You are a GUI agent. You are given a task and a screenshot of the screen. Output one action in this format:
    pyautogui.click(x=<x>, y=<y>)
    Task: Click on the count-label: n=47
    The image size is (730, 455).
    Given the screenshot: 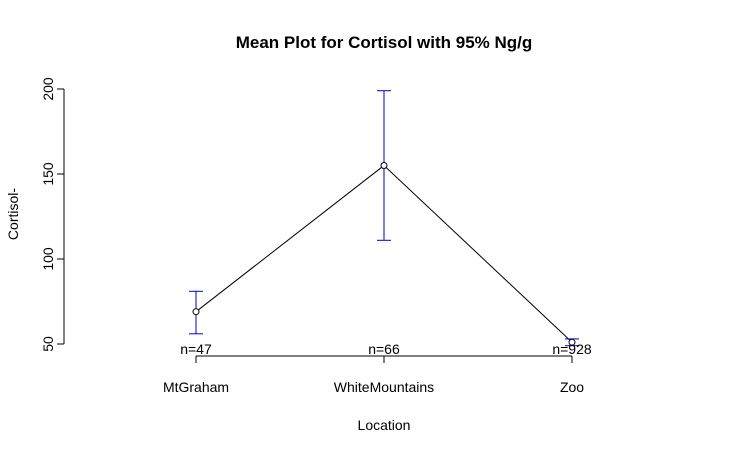 What is the action you would take?
    pyautogui.click(x=196, y=349)
    